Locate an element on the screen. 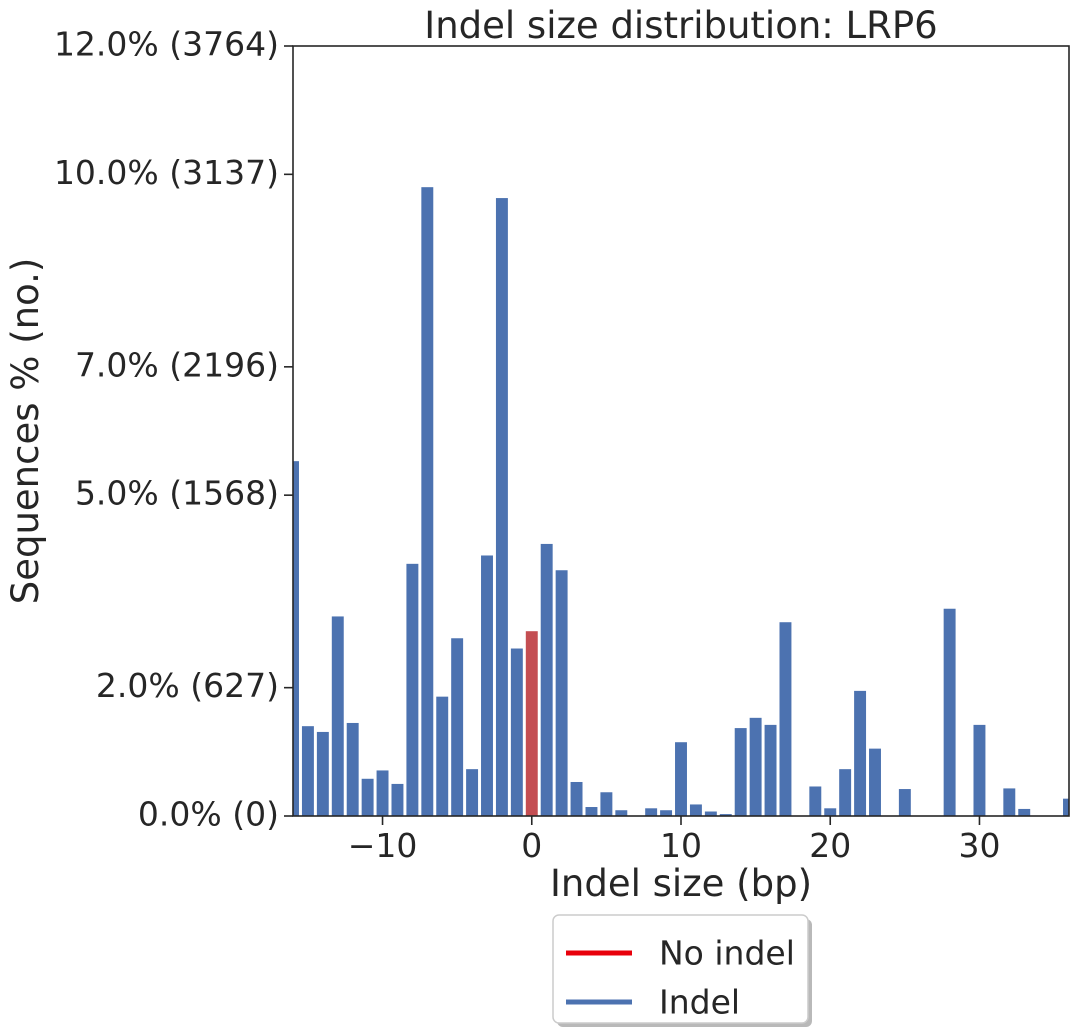 Image resolution: width=1079 pixels, height=1035 pixels. x-tick-label: 20 is located at coordinates (830, 845).